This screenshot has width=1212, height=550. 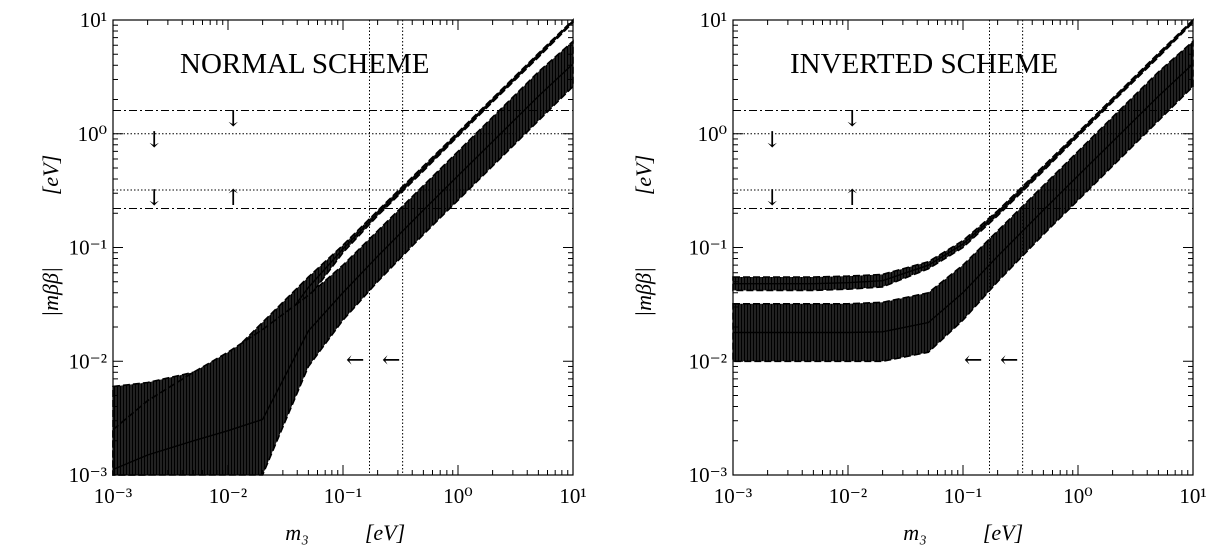 I want to click on y-axis-label-inverted: |mββ|, so click(x=643, y=292).